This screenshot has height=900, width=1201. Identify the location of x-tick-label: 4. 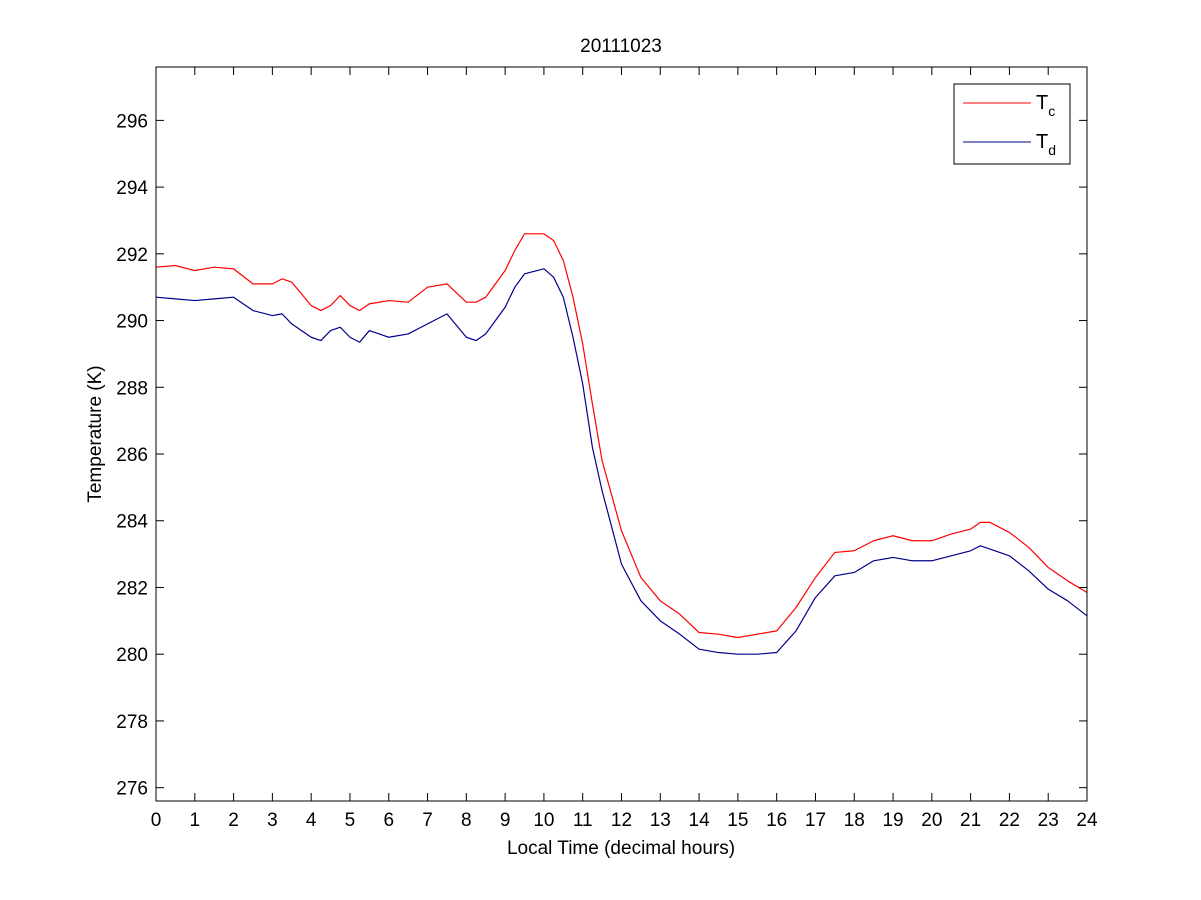
(311, 820).